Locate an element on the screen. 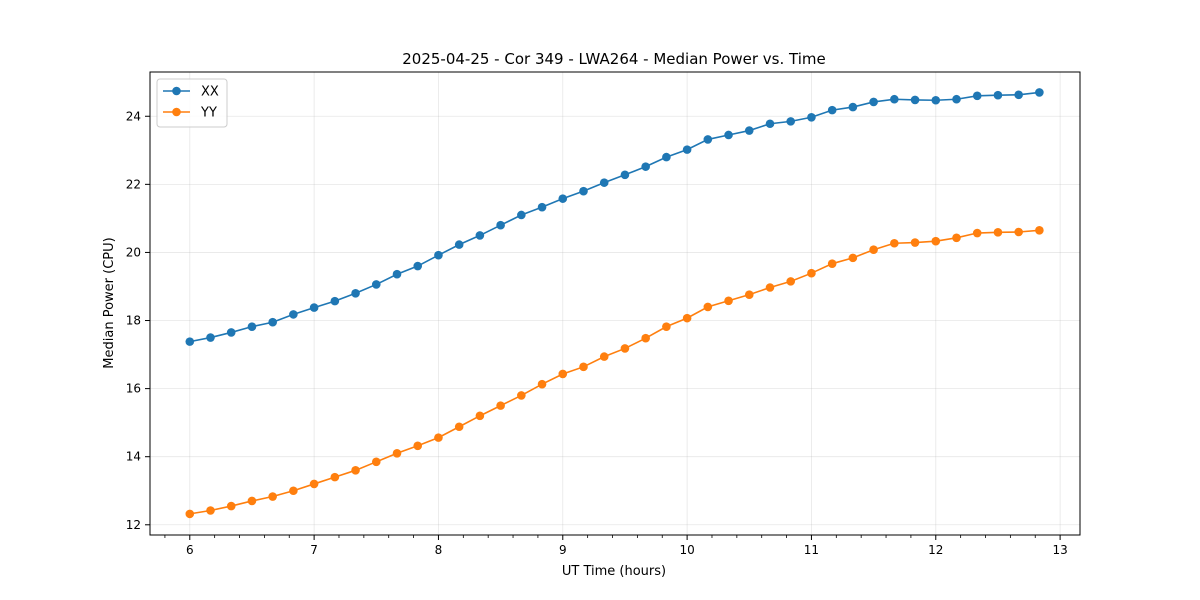 The width and height of the screenshot is (1200, 600). y-tick-label: 16 is located at coordinates (133, 389).